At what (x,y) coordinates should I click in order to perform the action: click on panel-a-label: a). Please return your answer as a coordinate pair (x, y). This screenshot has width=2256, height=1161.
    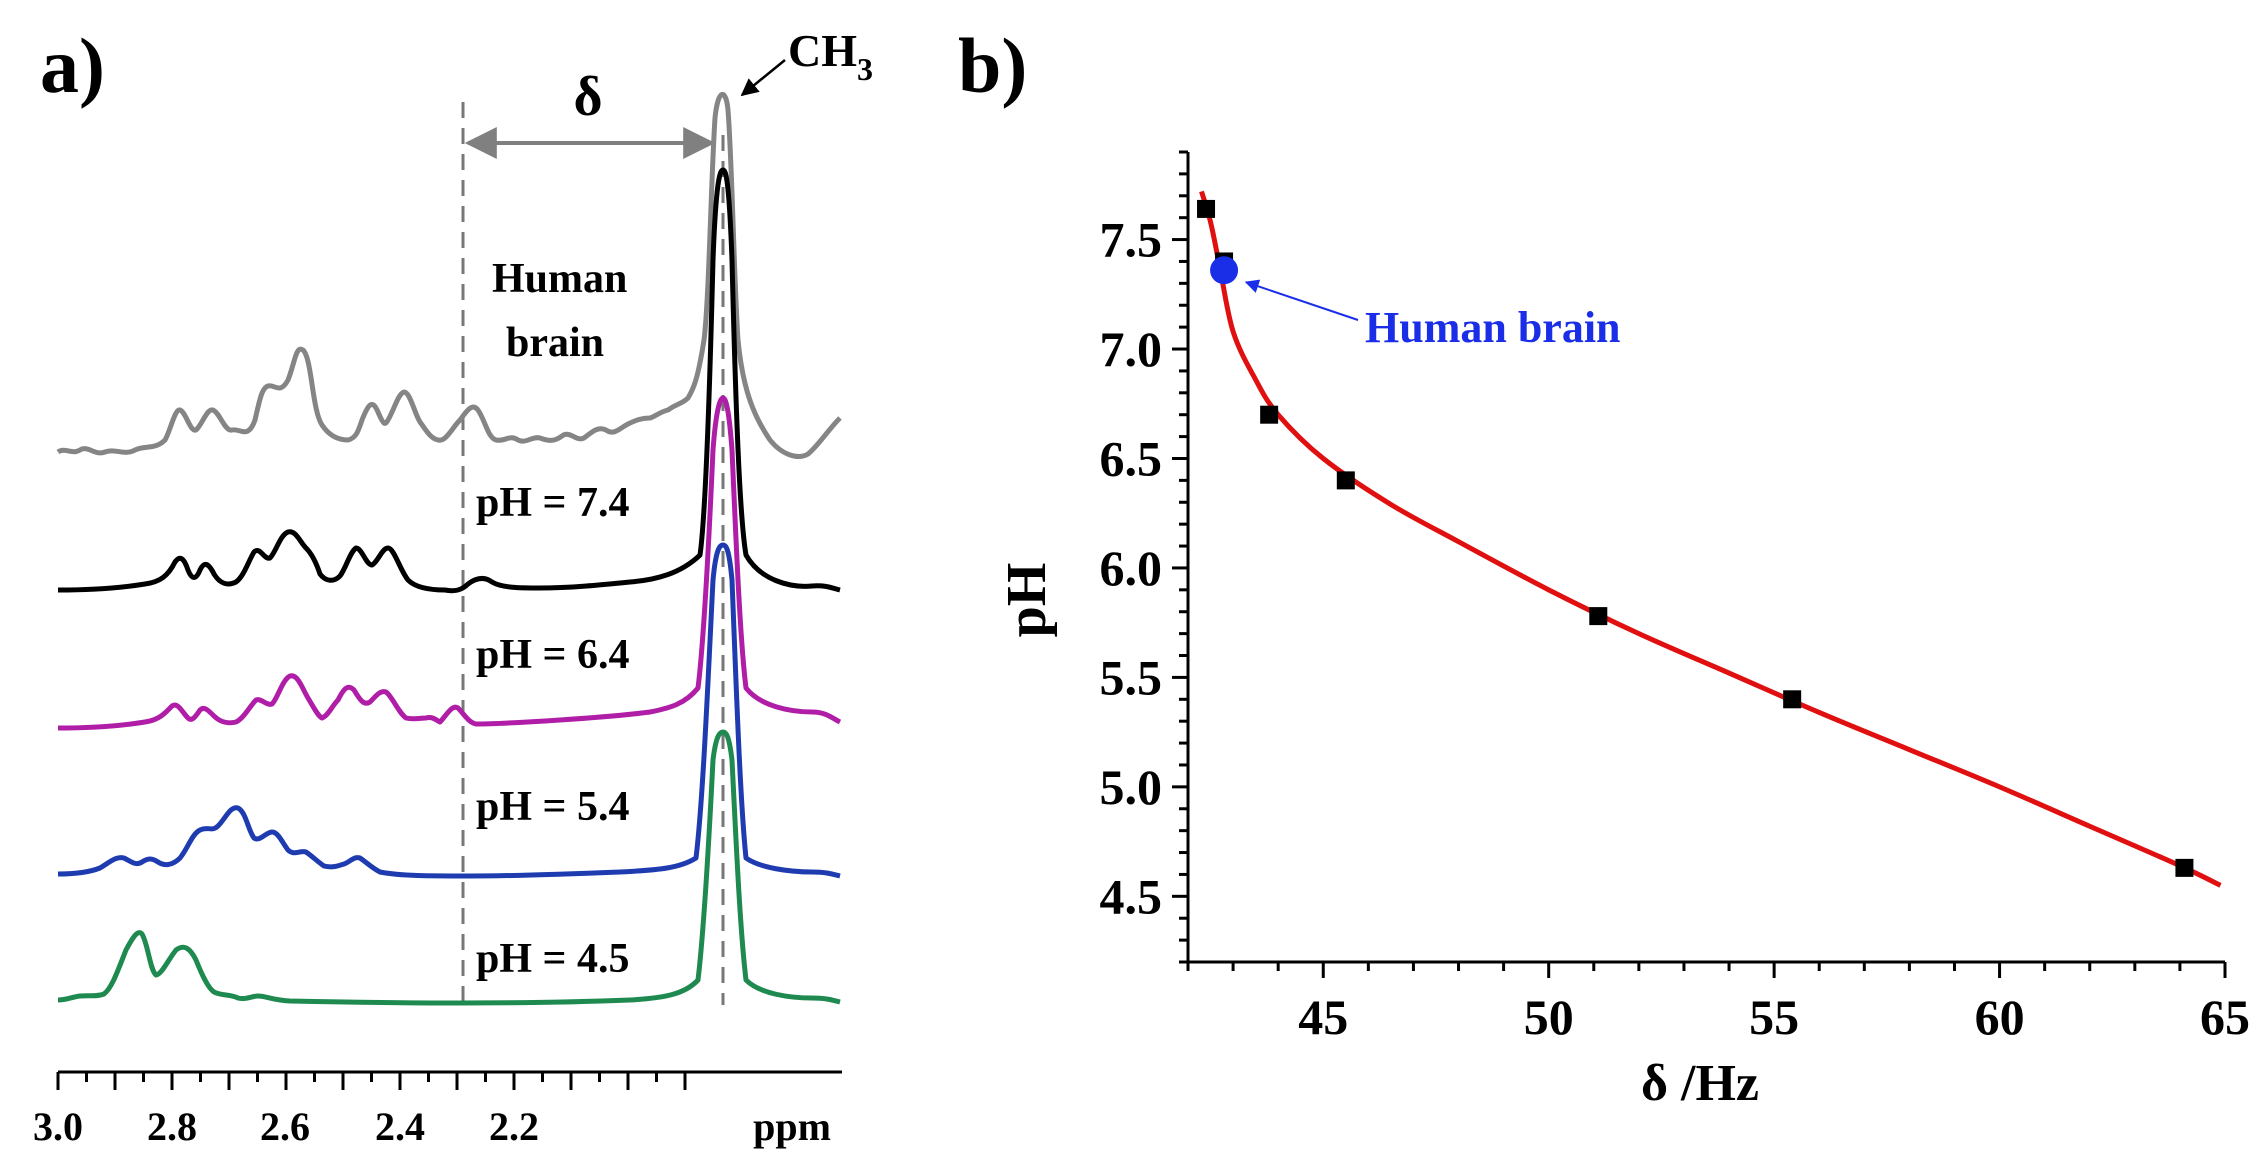
    Looking at the image, I should click on (72, 65).